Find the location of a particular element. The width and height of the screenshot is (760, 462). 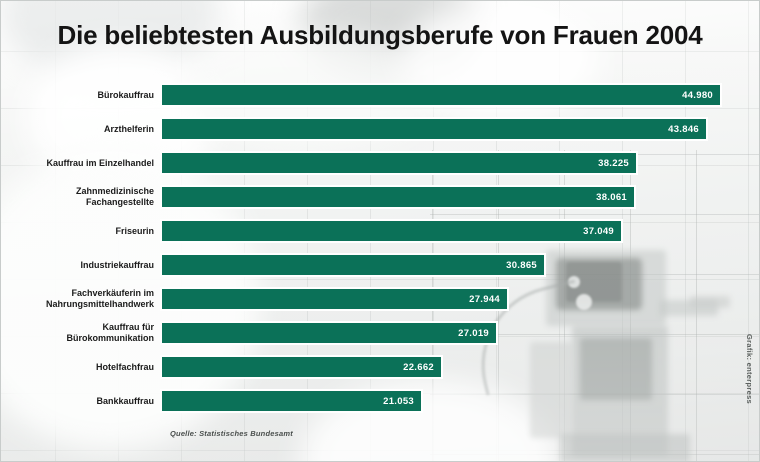

bar-category-label-line: Kauffrau im Einzelhandel is located at coordinates (100, 162).